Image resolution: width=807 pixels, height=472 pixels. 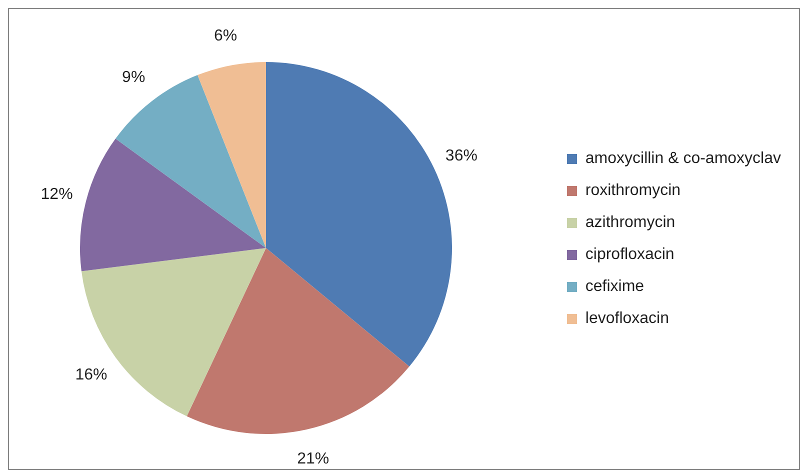 I want to click on legend-label: levofloxacin, so click(x=627, y=319).